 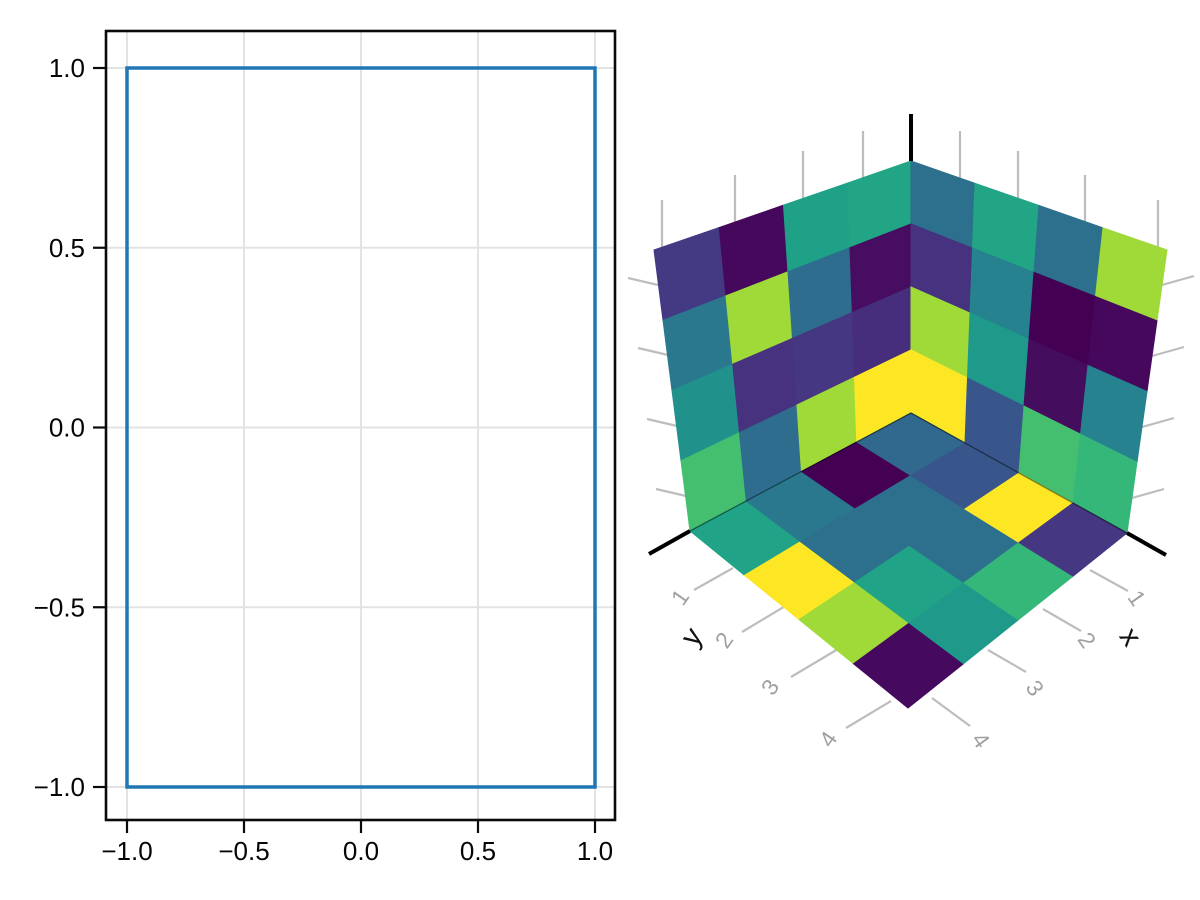 What do you see at coordinates (243, 851) in the screenshot?
I see `x-tick-label: −0.5` at bounding box center [243, 851].